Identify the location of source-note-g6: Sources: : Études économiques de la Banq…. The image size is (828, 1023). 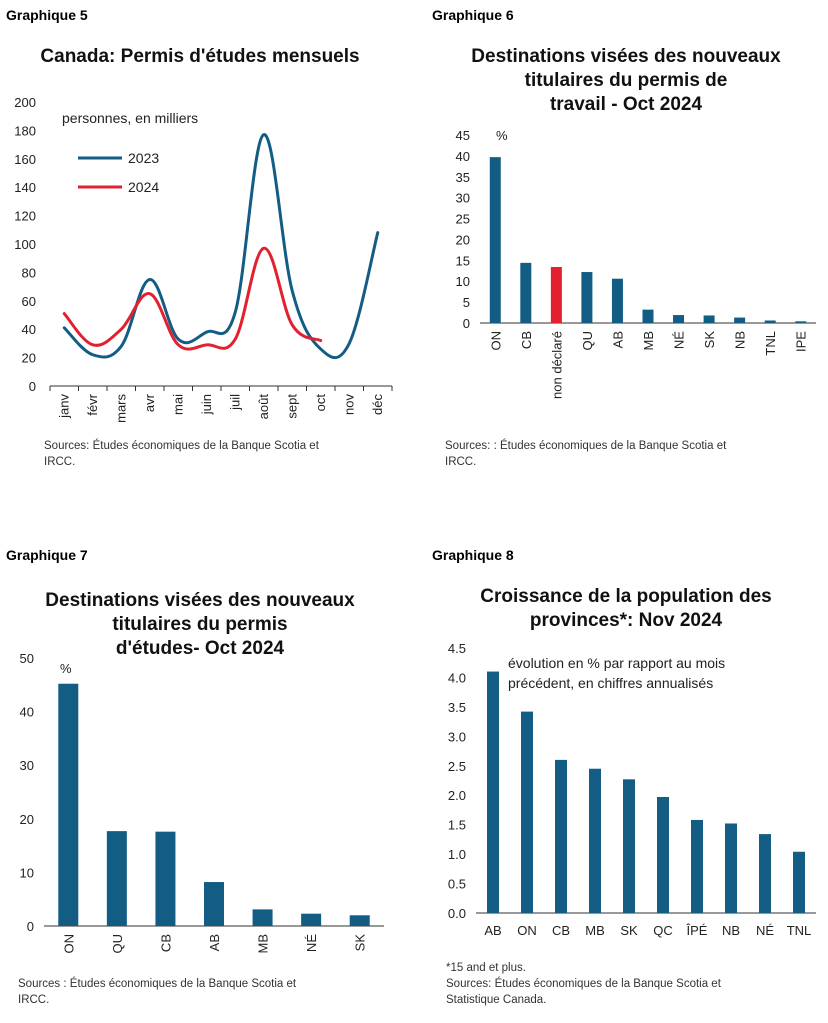
(585, 454).